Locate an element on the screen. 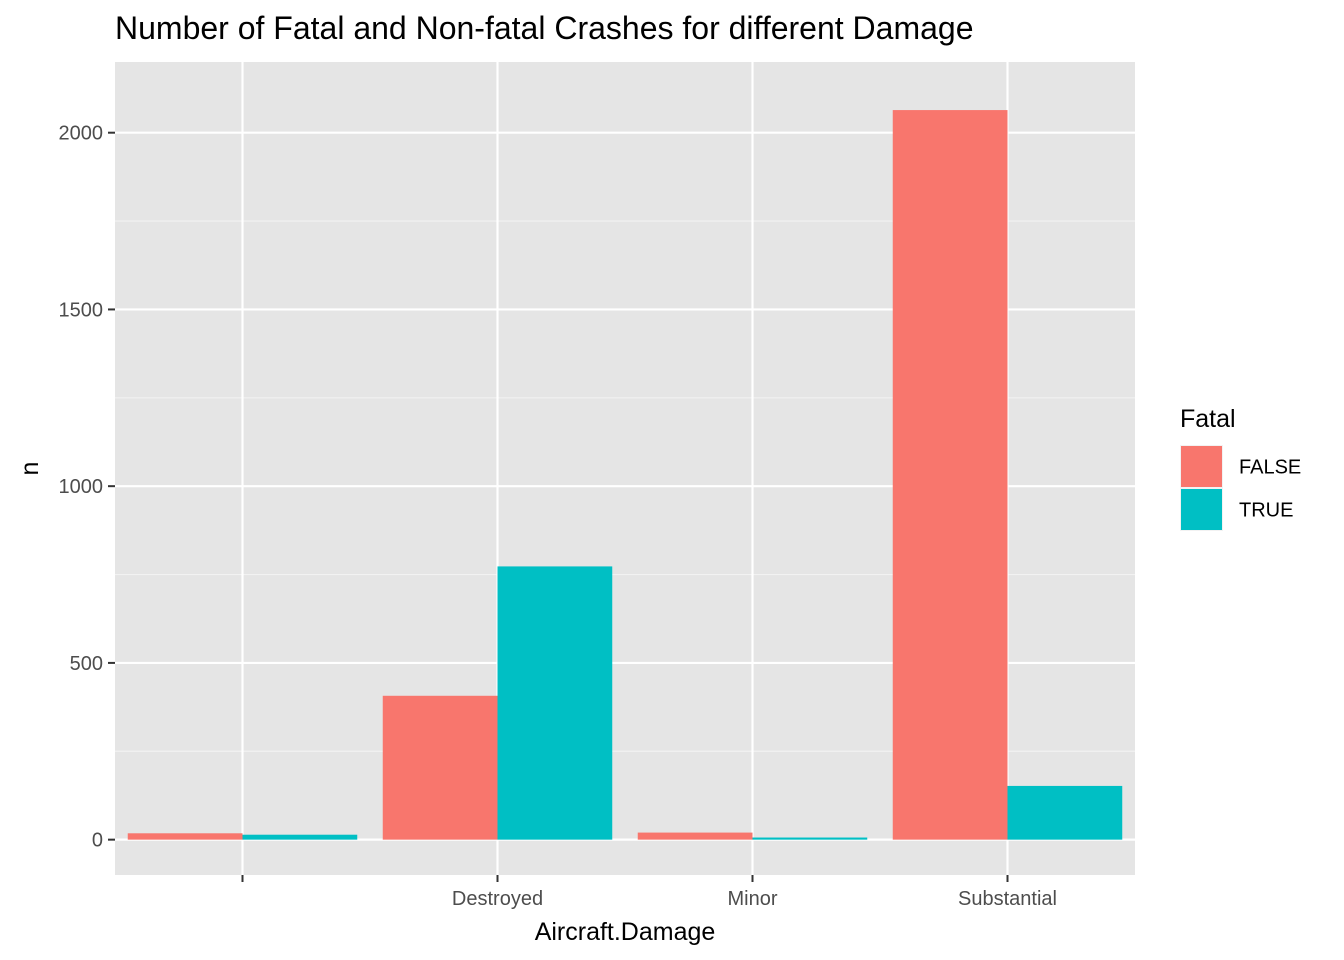 The height and width of the screenshot is (960, 1344). legend-key-false is located at coordinates (1201, 466).